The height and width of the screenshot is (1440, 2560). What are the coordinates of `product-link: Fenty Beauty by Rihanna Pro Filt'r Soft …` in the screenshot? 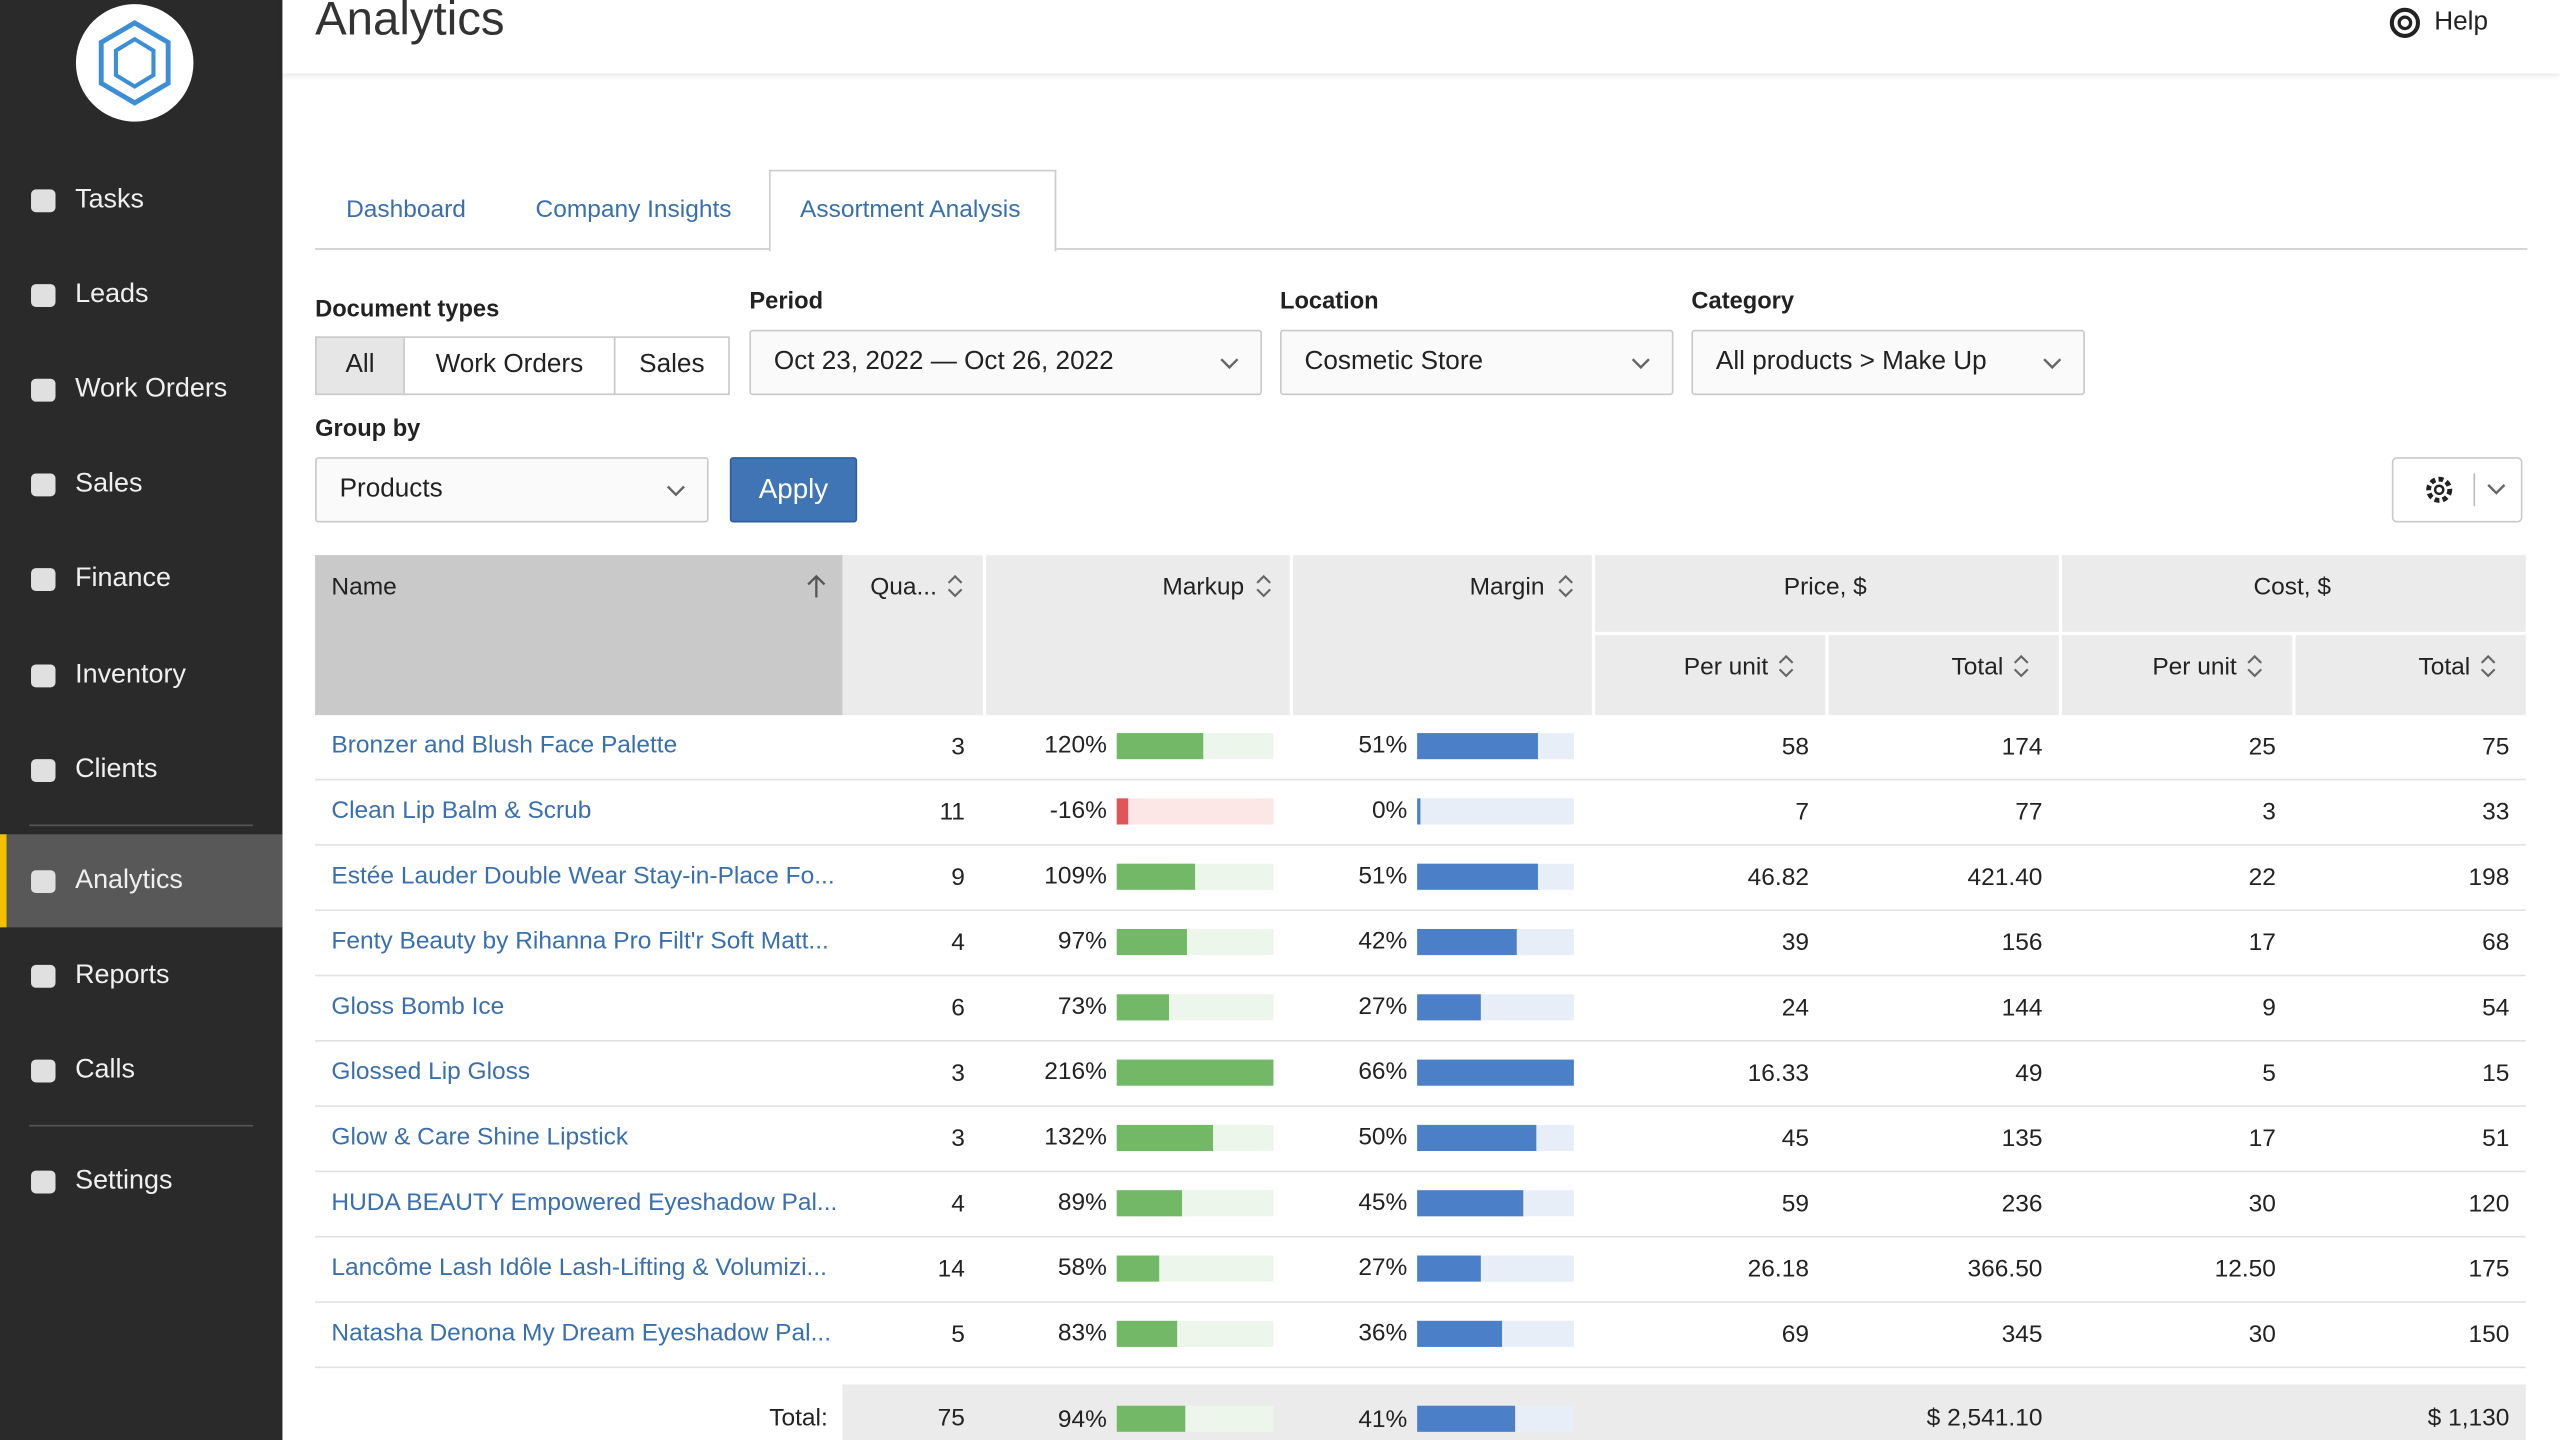 It's located at (580, 941).